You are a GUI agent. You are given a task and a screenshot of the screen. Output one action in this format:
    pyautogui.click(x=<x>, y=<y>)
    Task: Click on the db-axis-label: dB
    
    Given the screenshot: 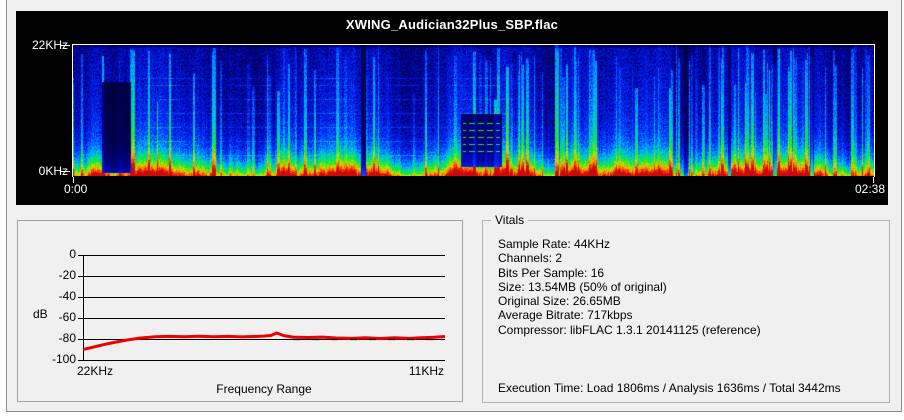 What is the action you would take?
    pyautogui.click(x=40, y=314)
    